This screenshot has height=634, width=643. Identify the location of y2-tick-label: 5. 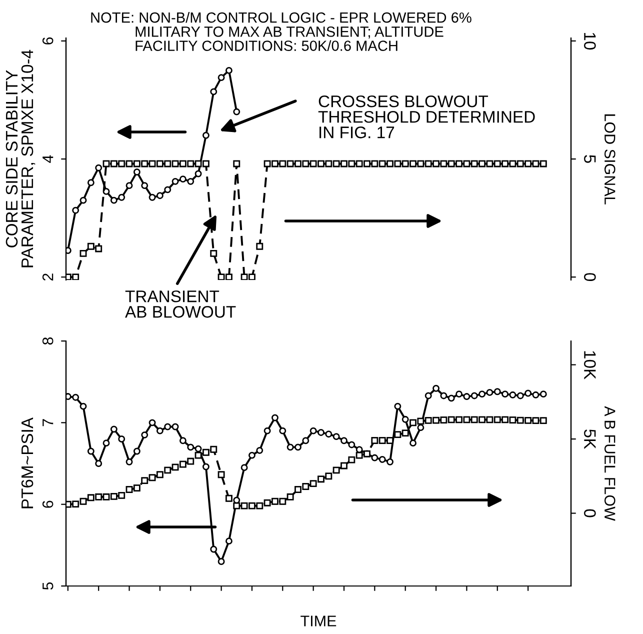
(590, 159).